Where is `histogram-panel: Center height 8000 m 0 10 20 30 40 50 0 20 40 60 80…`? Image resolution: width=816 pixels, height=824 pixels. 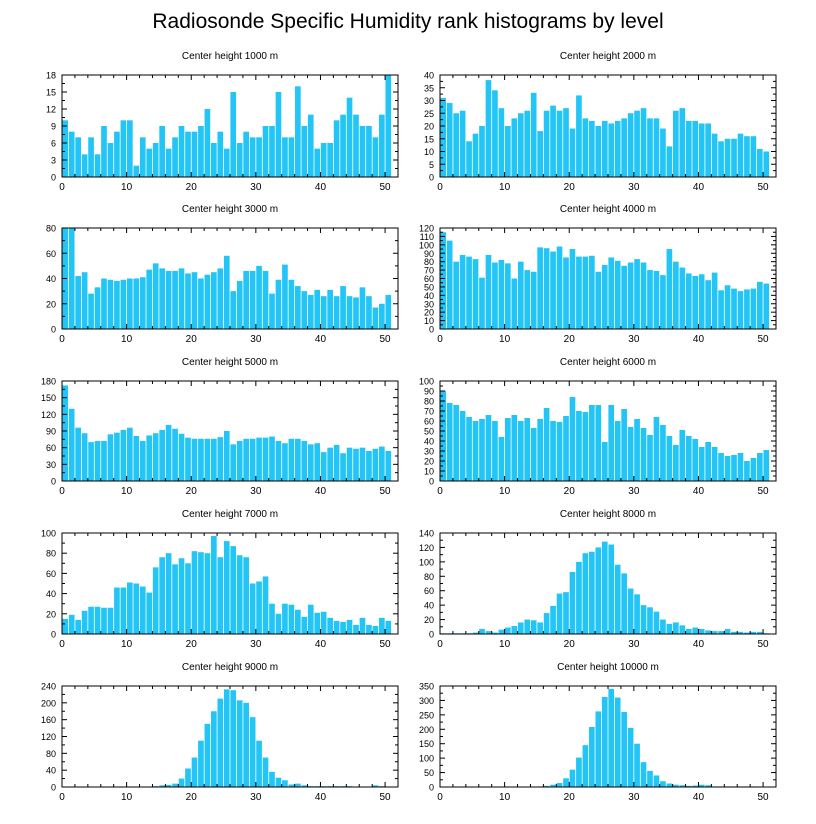 histogram-panel: Center height 8000 m 0 10 20 30 40 50 0 20 40 60 80… is located at coordinates (598, 579).